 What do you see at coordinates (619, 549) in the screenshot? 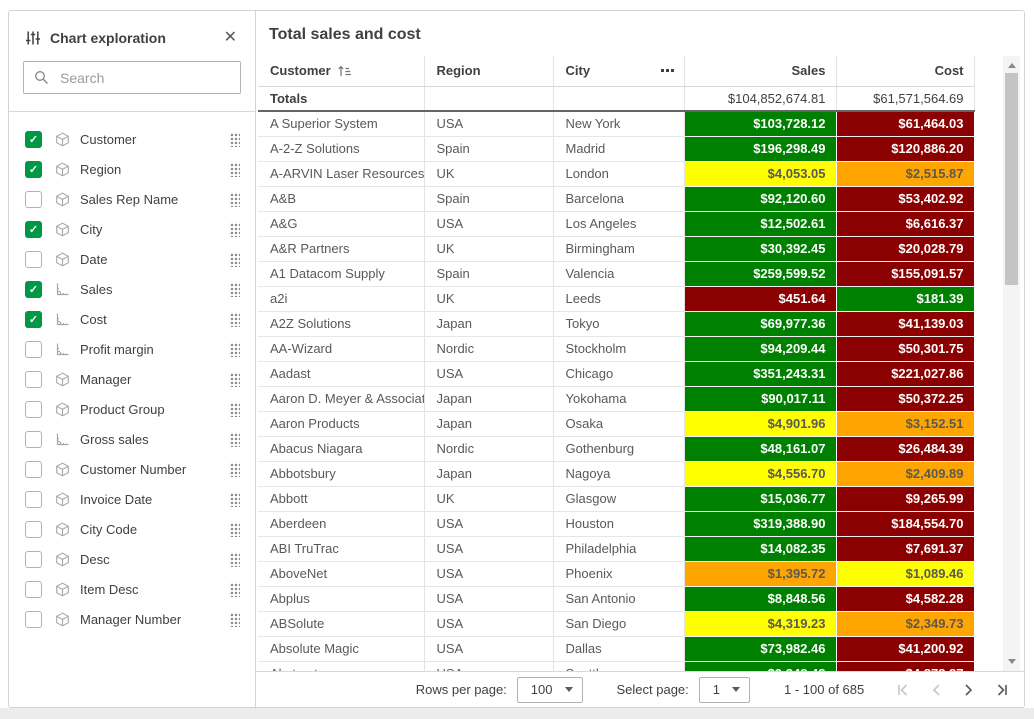
I see `city-cell: Philadelphia` at bounding box center [619, 549].